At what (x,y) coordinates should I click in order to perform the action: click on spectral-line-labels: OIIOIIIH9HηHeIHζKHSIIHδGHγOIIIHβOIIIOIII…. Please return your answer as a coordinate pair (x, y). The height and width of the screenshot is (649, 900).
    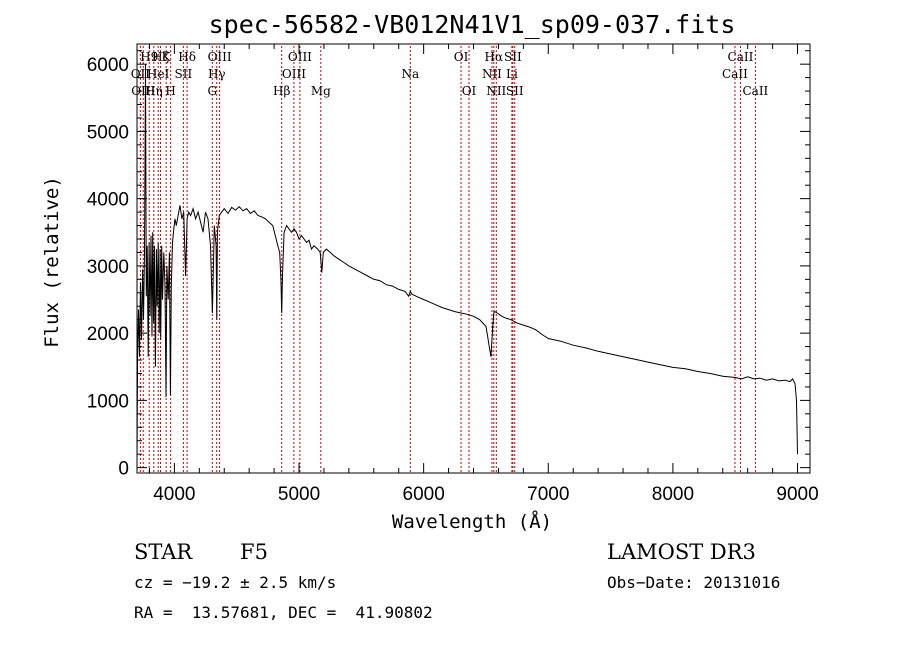
    Looking at the image, I should click on (450, 74).